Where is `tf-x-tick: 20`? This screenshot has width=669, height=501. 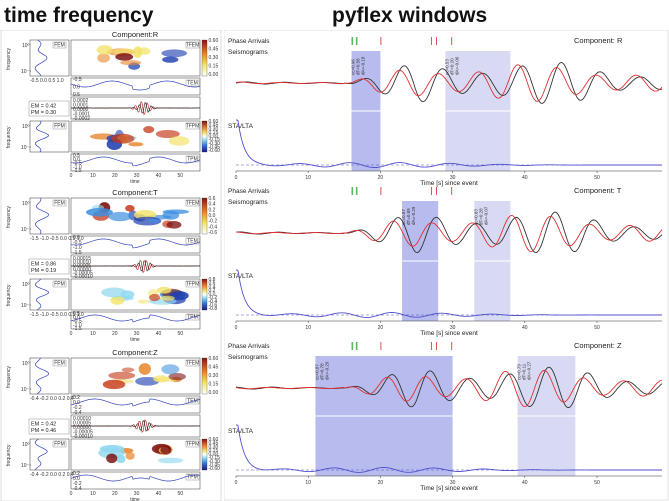 tf-x-tick: 20 is located at coordinates (115, 334).